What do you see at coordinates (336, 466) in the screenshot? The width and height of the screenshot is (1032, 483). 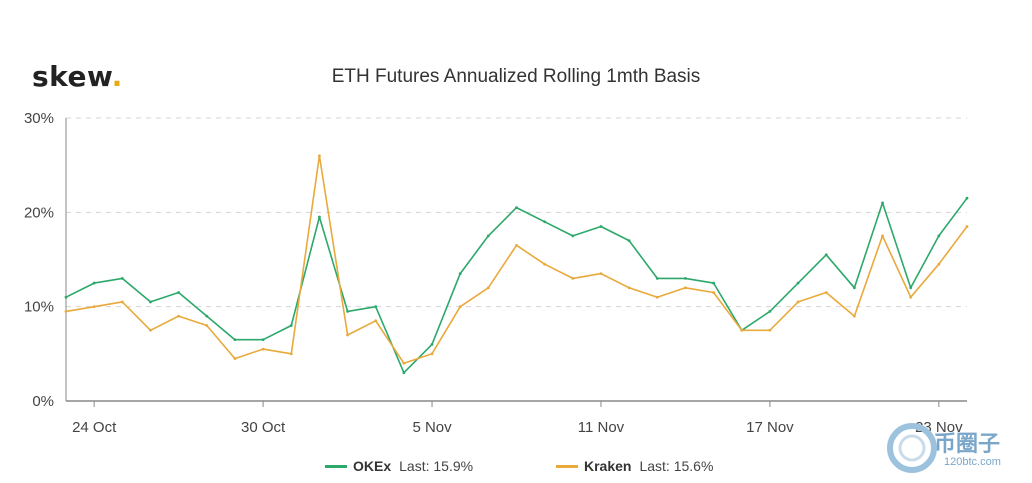 I see `legend-swatch-okex` at bounding box center [336, 466].